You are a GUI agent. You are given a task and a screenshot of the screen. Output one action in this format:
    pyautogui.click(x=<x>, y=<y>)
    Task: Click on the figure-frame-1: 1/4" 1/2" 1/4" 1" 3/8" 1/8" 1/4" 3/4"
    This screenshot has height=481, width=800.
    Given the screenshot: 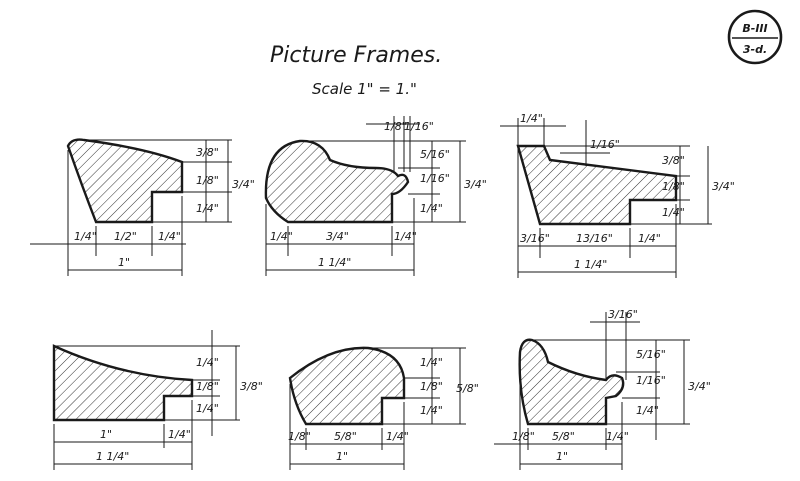 What is the action you would take?
    pyautogui.click(x=142, y=207)
    